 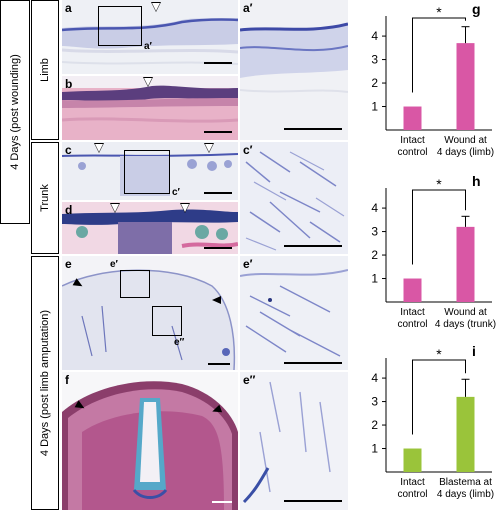 I want to click on inset-label-c-prime: c′, so click(x=176, y=192).